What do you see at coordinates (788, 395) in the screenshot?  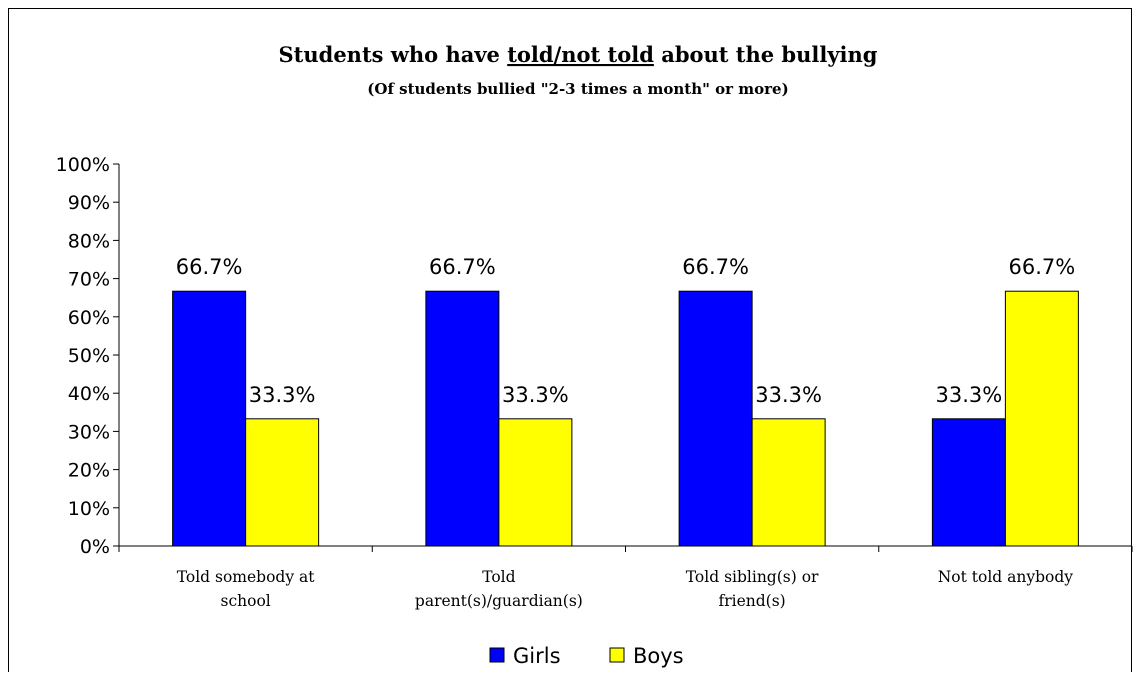 I see `data-label-boys-2: 33.3%` at bounding box center [788, 395].